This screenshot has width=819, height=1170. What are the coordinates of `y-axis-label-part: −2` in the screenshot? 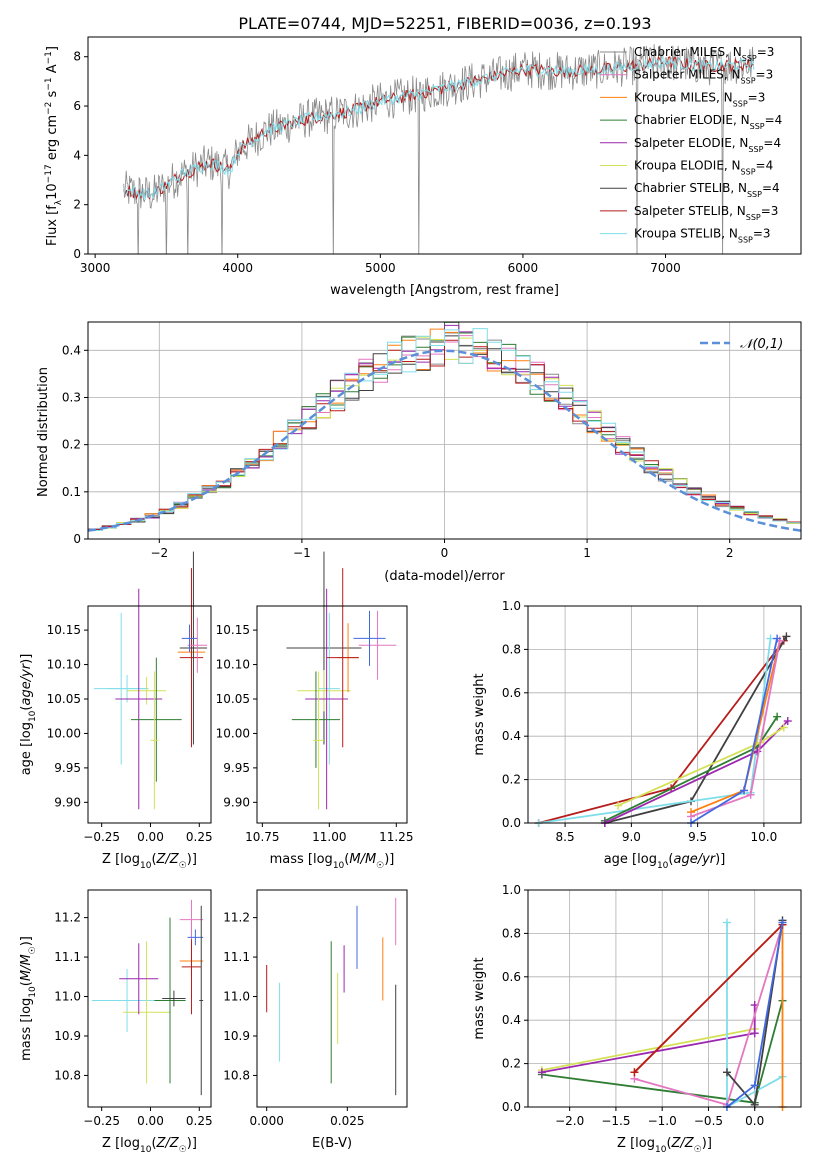 It's located at (49, 108).